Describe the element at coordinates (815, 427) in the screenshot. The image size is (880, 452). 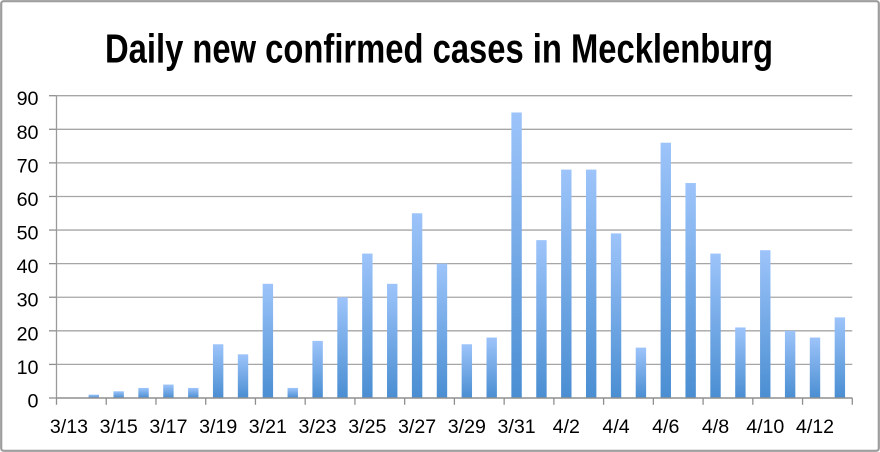
I see `svg-text: 4/12` at that location.